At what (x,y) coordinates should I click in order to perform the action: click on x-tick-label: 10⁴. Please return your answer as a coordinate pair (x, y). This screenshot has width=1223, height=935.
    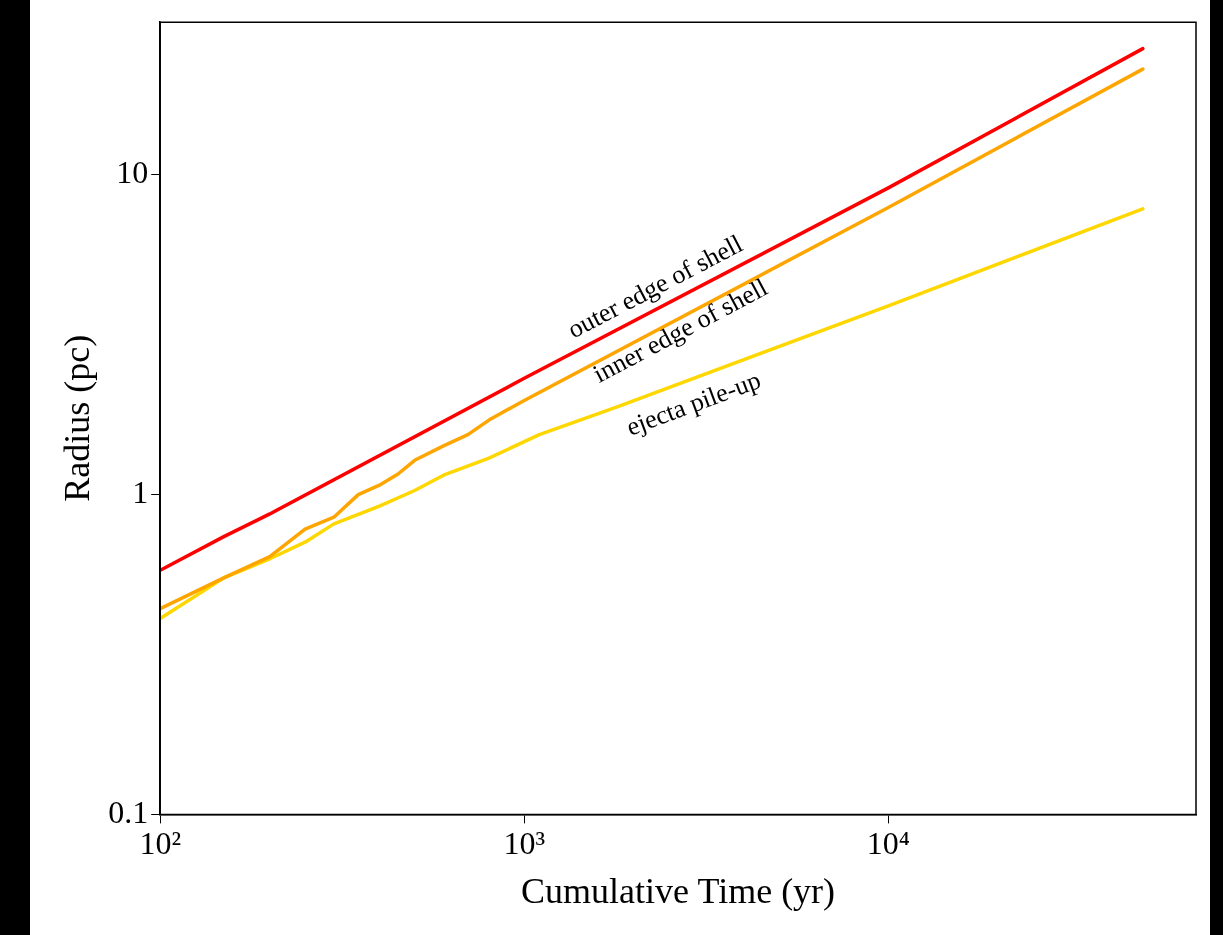
    Looking at the image, I should click on (888, 843).